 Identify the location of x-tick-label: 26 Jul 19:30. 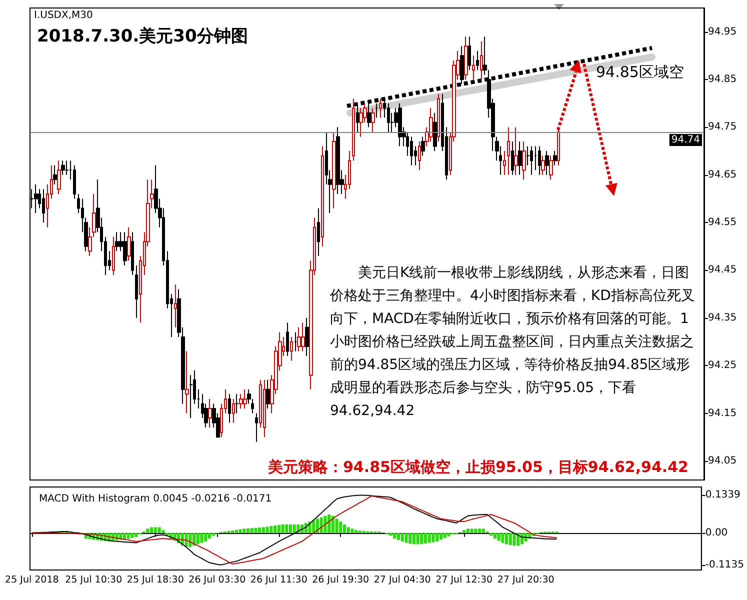
(341, 580).